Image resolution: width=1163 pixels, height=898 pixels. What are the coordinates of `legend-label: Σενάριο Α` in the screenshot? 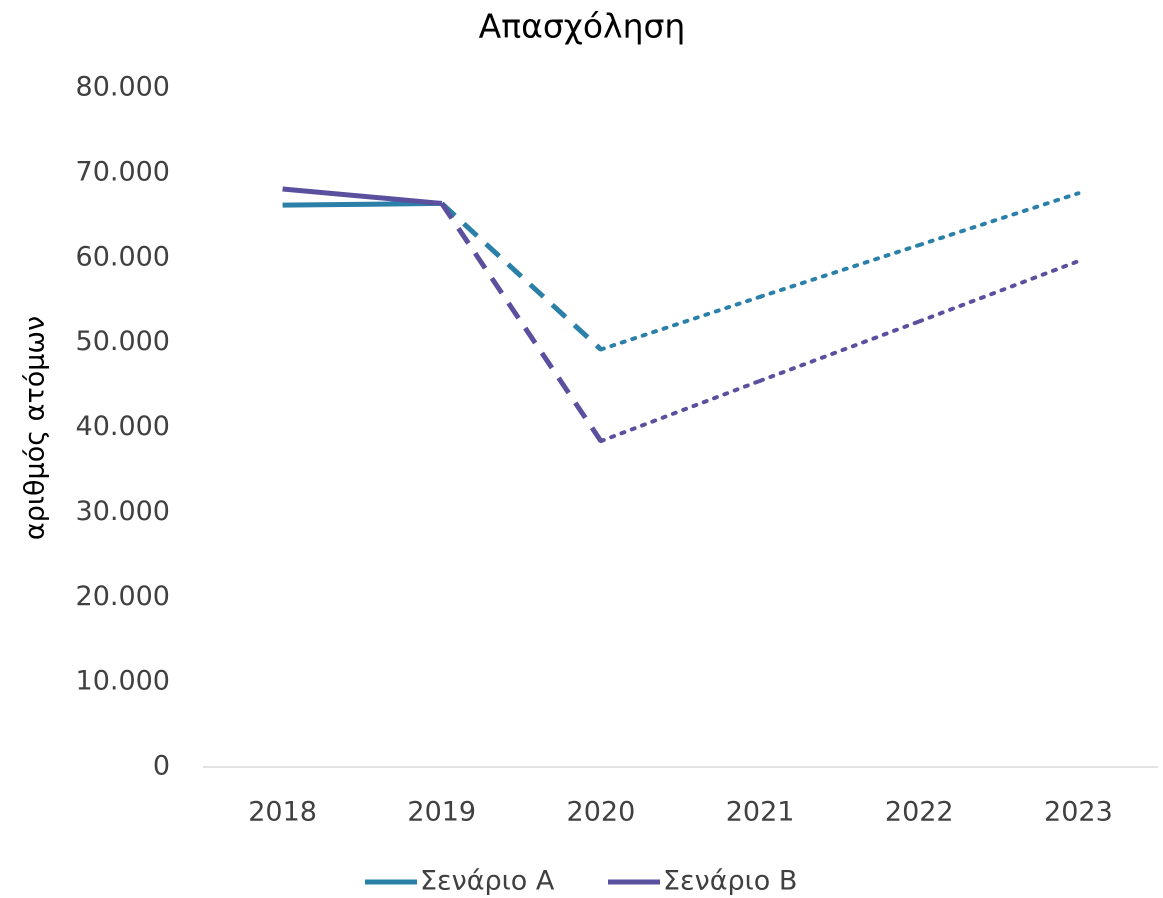 It's located at (487, 881).